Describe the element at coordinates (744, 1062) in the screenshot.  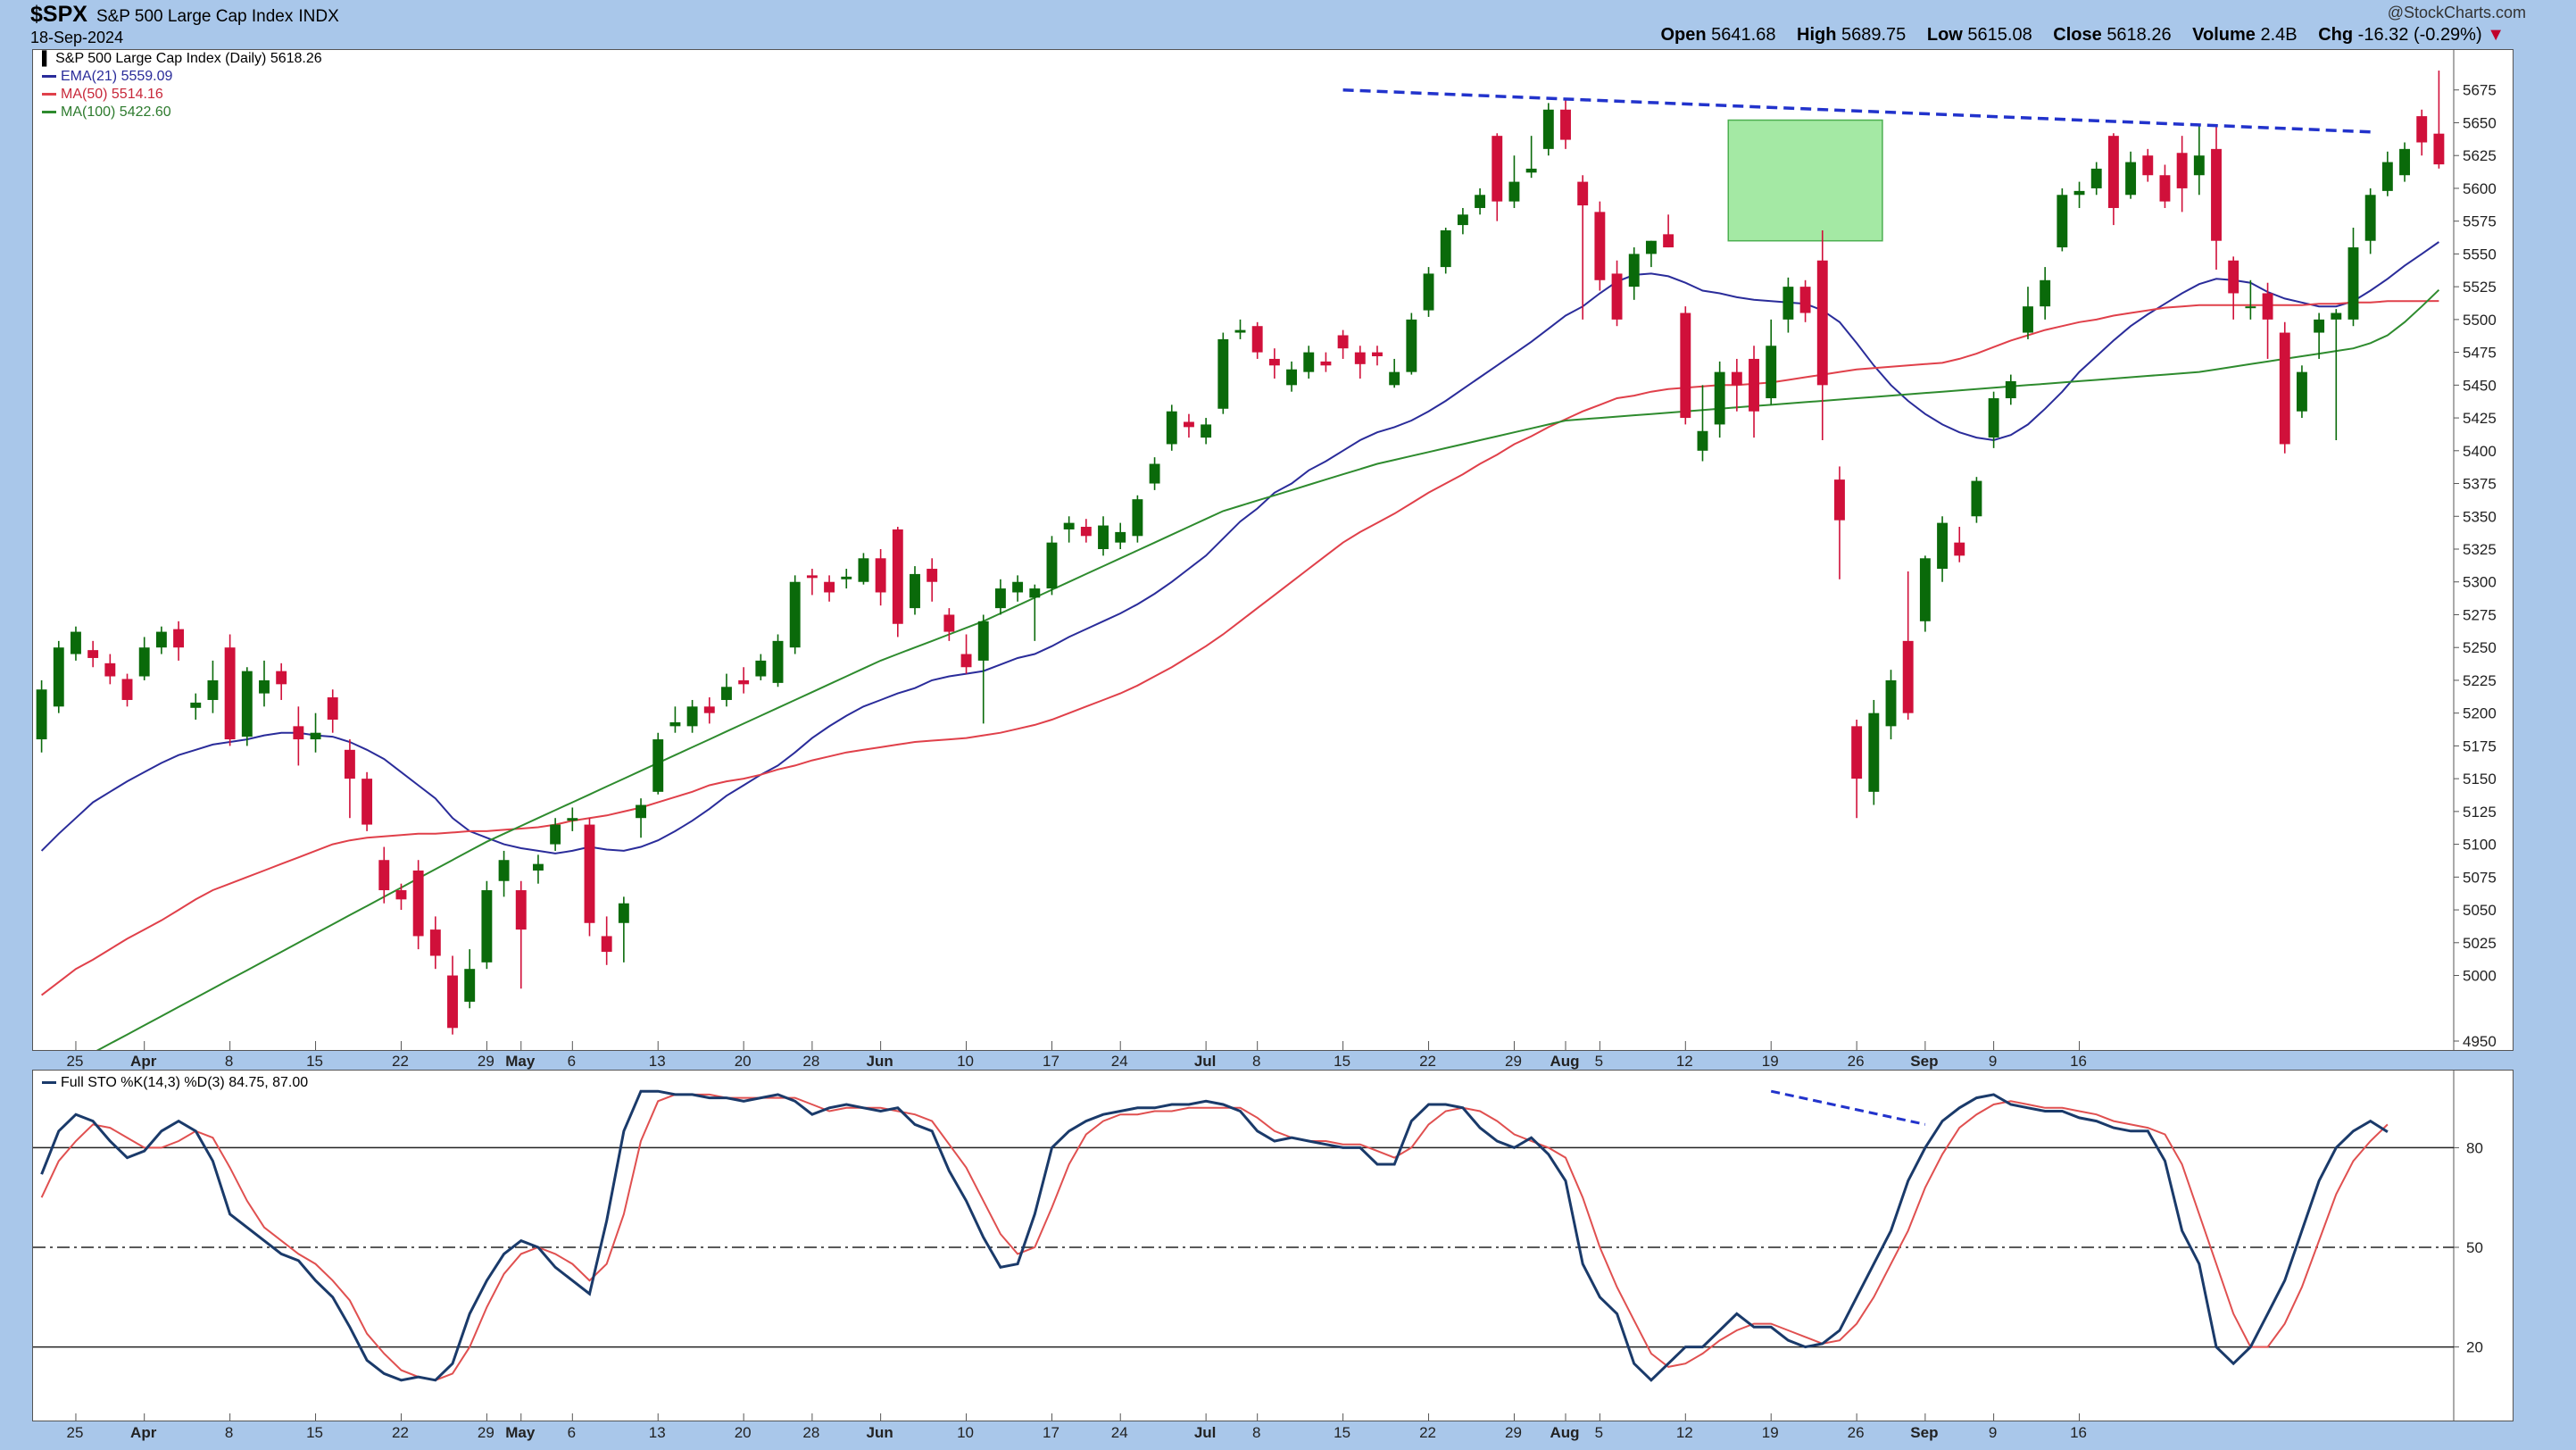
I see `x-tick-label: 20` at that location.